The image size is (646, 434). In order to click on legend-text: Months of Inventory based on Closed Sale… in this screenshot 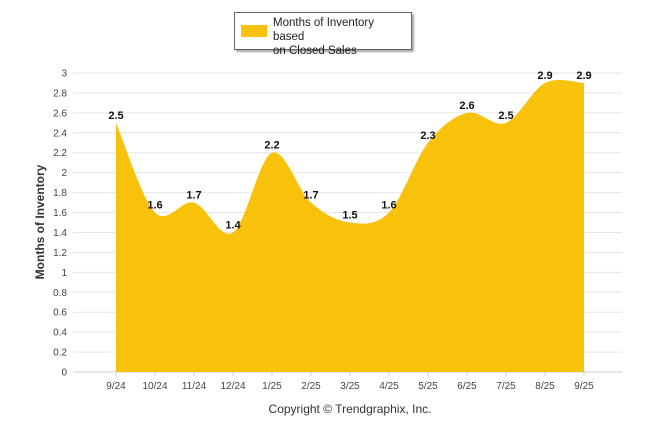, I will do `click(340, 37)`.